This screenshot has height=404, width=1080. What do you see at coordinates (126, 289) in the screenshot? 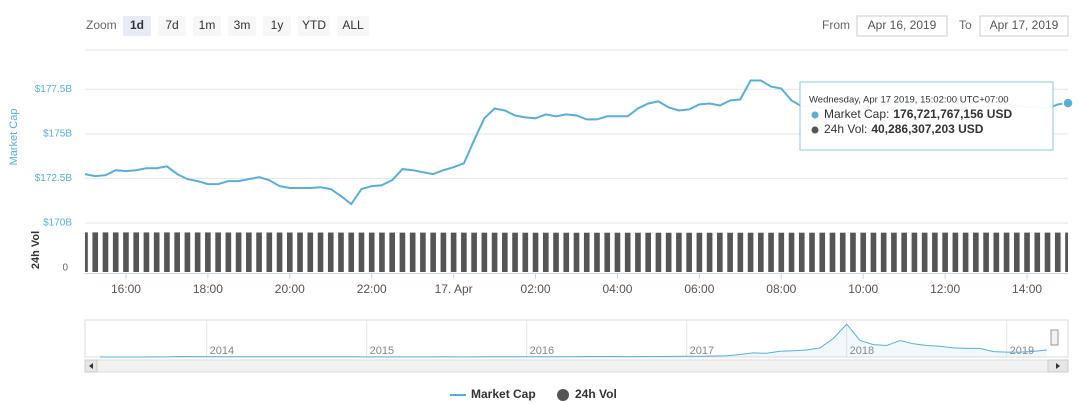
I see `x-tick-label: 16:00` at bounding box center [126, 289].